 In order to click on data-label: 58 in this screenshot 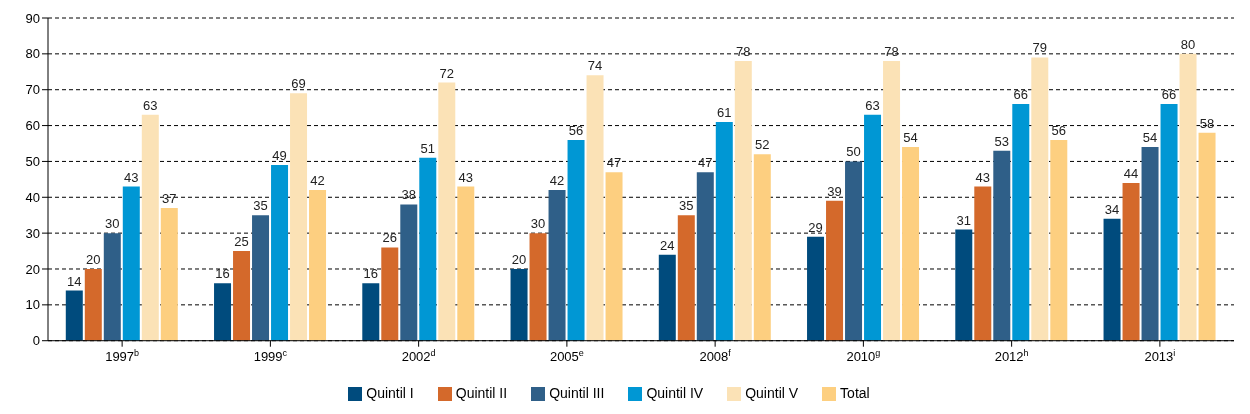, I will do `click(1207, 123)`.